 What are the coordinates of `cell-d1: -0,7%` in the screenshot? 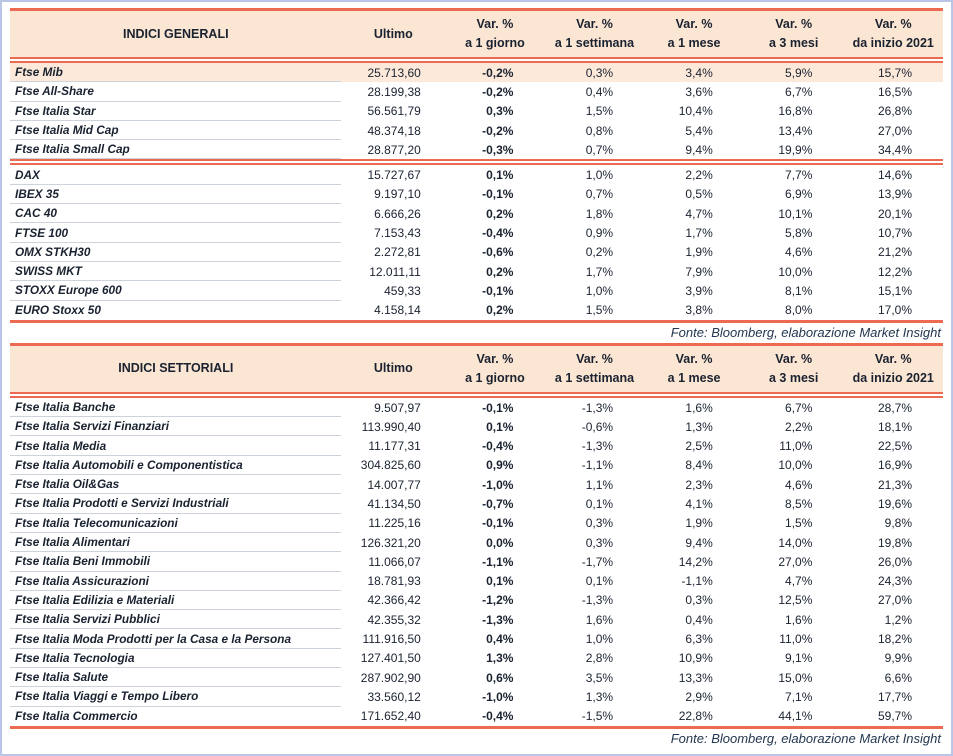 It's located at (498, 503).